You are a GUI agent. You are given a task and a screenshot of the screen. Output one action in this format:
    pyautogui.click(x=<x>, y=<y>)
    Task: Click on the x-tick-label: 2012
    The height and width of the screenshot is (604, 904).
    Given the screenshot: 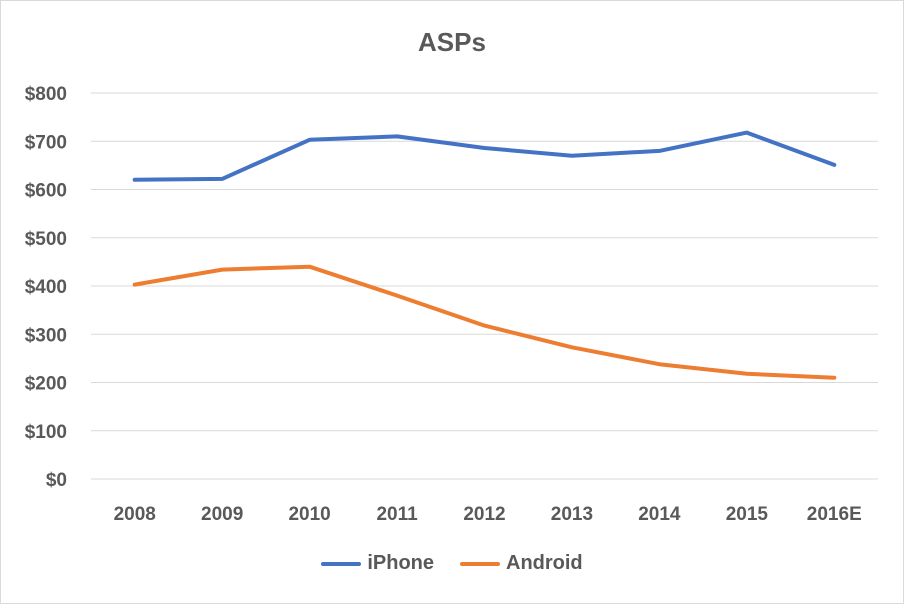 What is the action you would take?
    pyautogui.click(x=484, y=514)
    